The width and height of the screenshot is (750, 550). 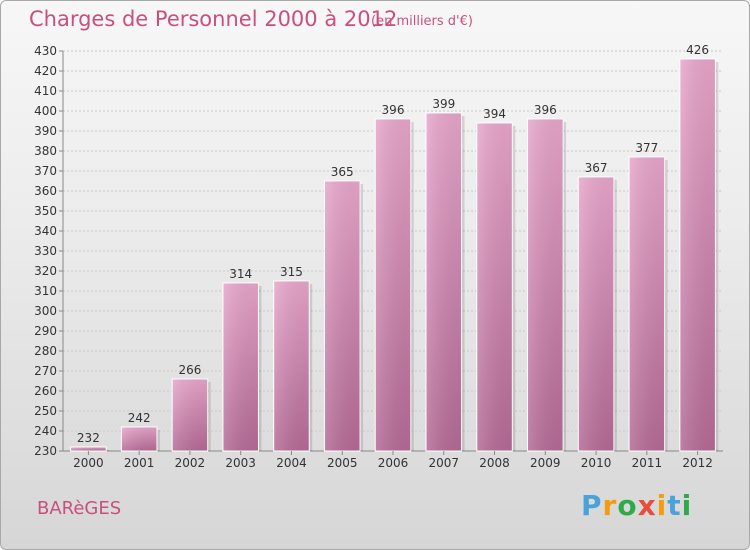 What do you see at coordinates (45, 111) in the screenshot?
I see `y-tick-label: 400` at bounding box center [45, 111].